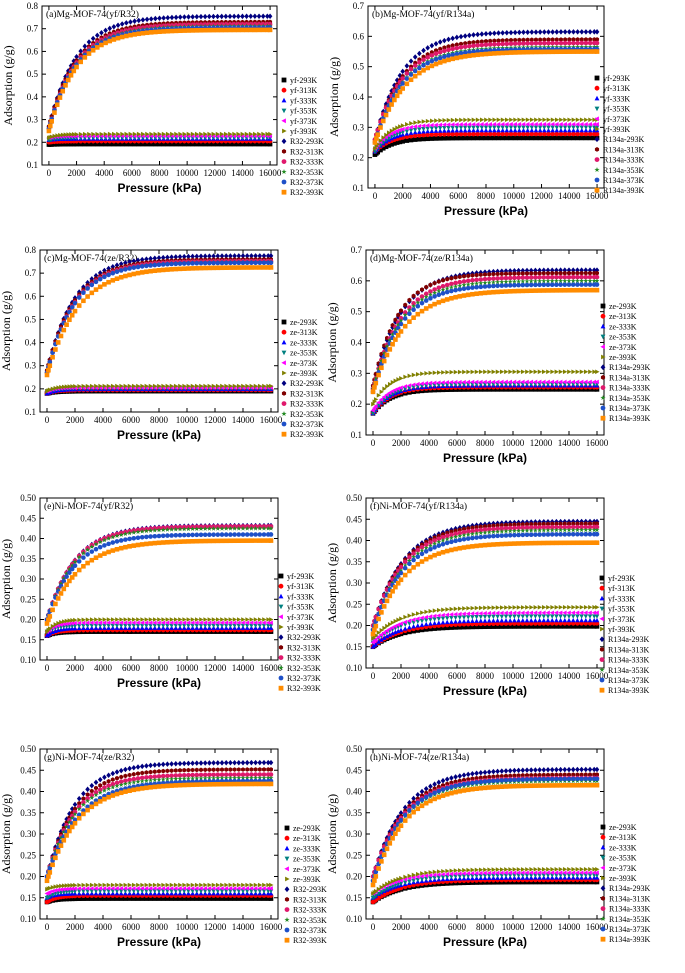 The image size is (685, 973). What do you see at coordinates (623, 357) in the screenshot?
I see `legend-label: ze-393K` at bounding box center [623, 357].